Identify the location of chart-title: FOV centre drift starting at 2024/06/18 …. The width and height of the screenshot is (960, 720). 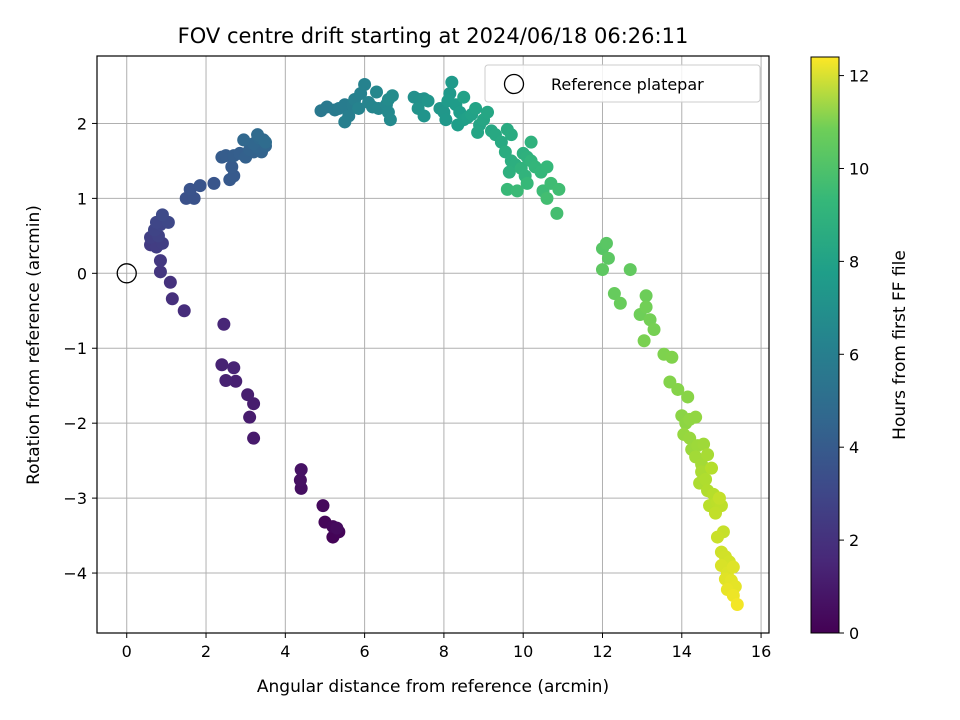
(433, 36).